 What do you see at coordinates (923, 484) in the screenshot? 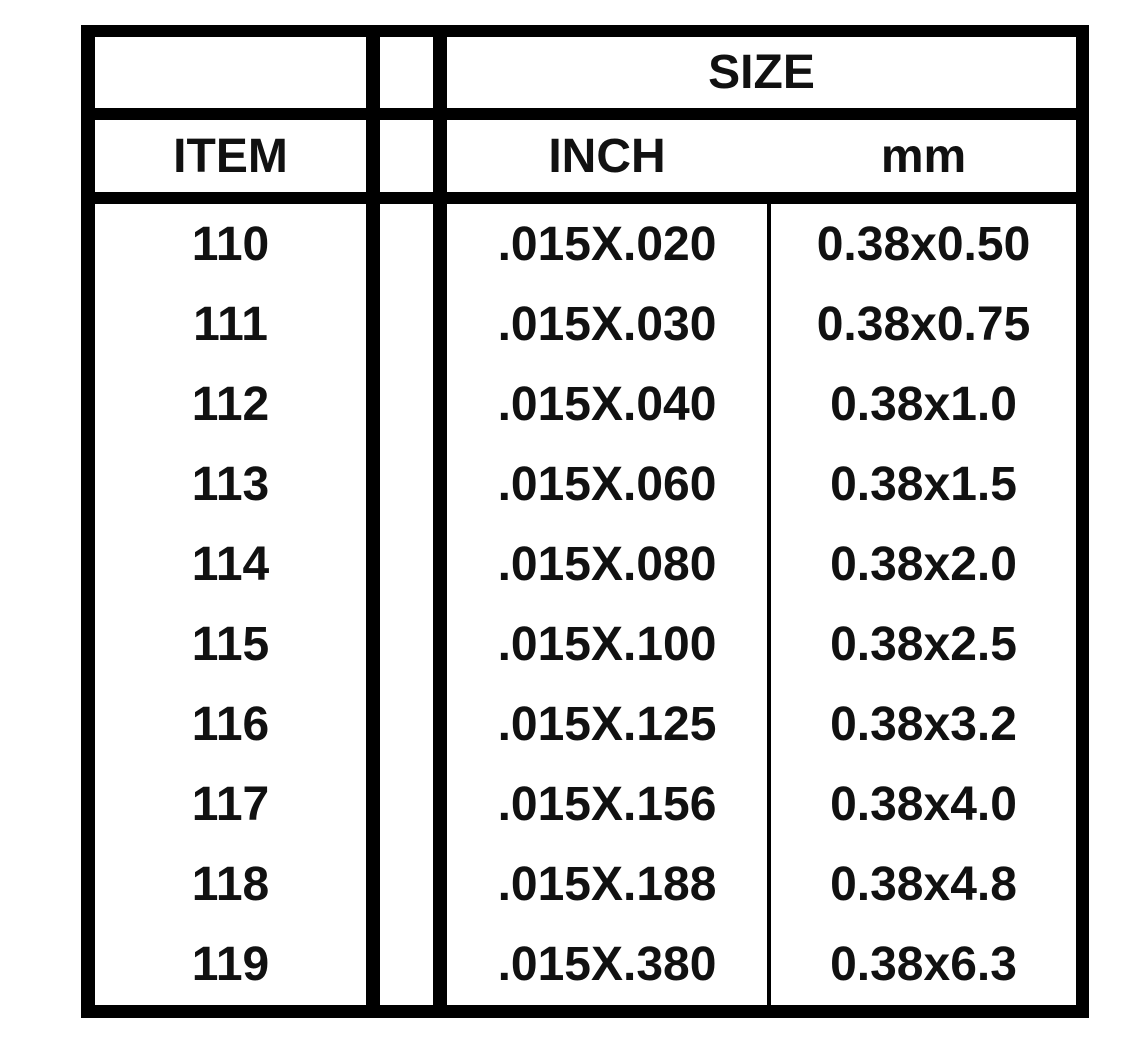
I see `cell-mm: 0.38x1.5` at bounding box center [923, 484].